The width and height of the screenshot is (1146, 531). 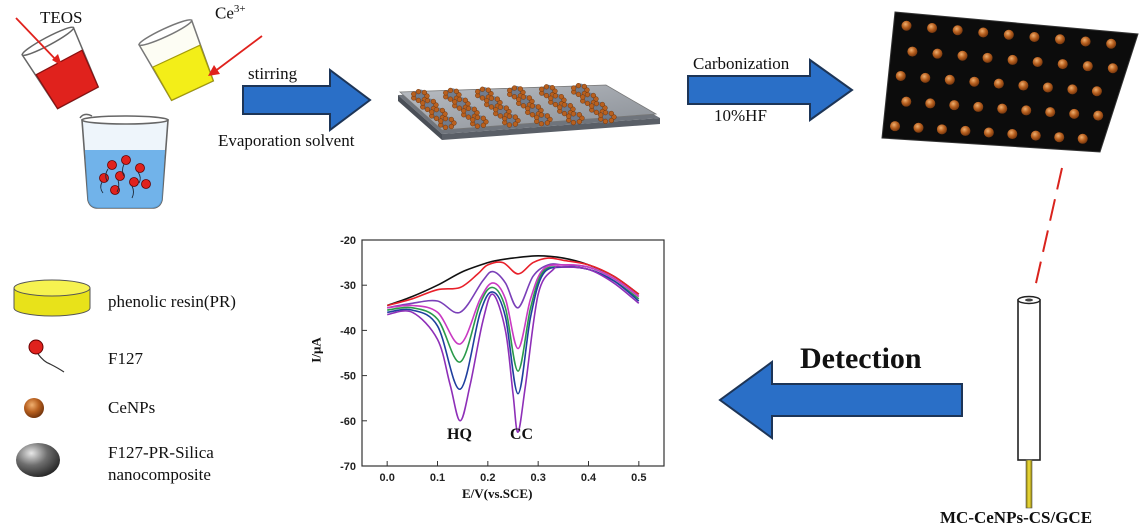 I want to click on x-tick-label: 0.0, so click(x=387, y=478).